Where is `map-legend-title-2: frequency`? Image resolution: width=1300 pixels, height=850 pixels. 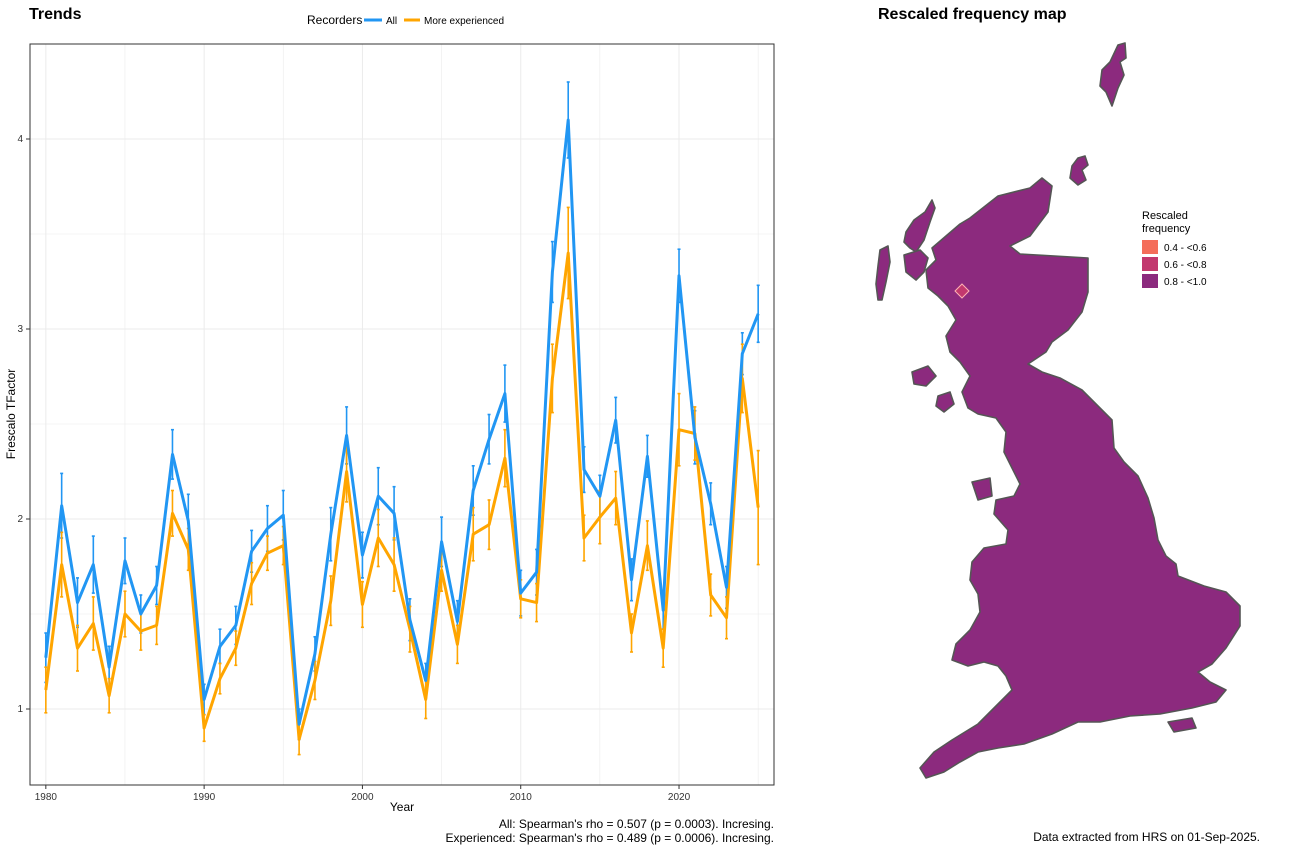
map-legend-title-2: frequency is located at coordinates (1166, 229).